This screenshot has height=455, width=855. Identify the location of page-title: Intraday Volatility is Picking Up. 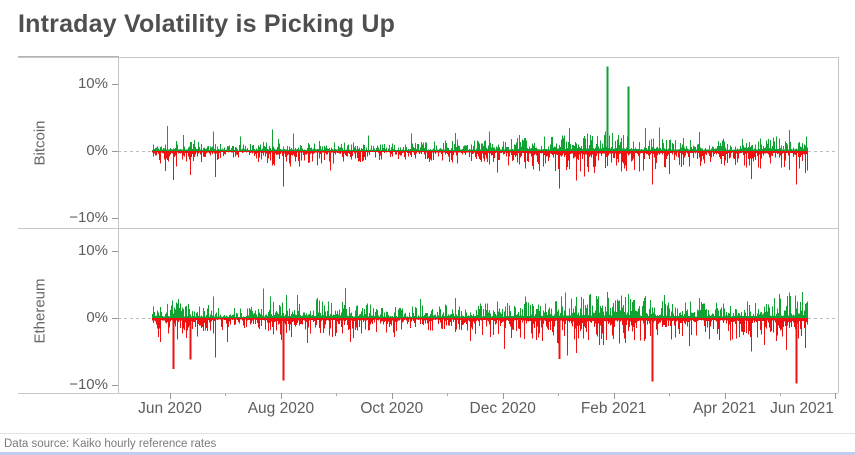
(207, 24).